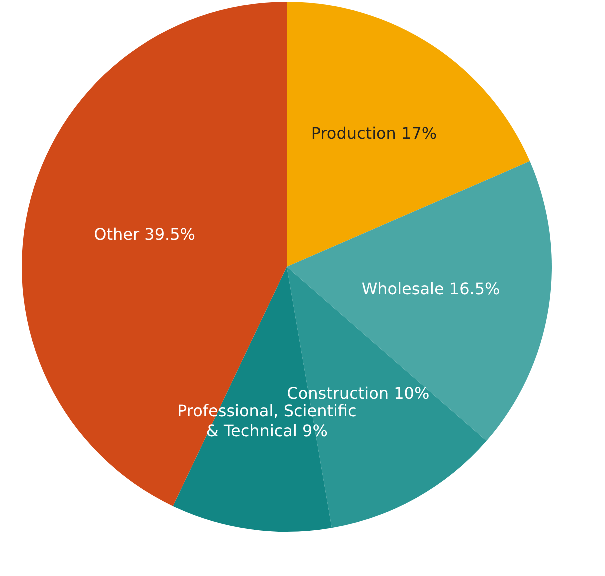 The width and height of the screenshot is (605, 576). Describe the element at coordinates (358, 394) in the screenshot. I see `slice-label: Construction 10%` at that location.